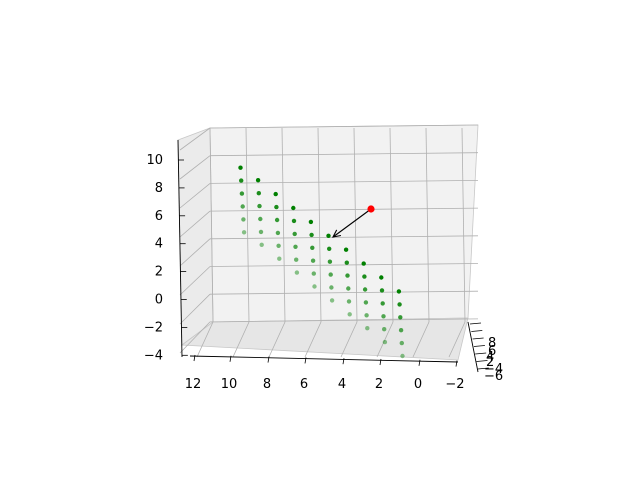 The height and width of the screenshot is (479, 640). I want to click on highlight-point, so click(371, 209).